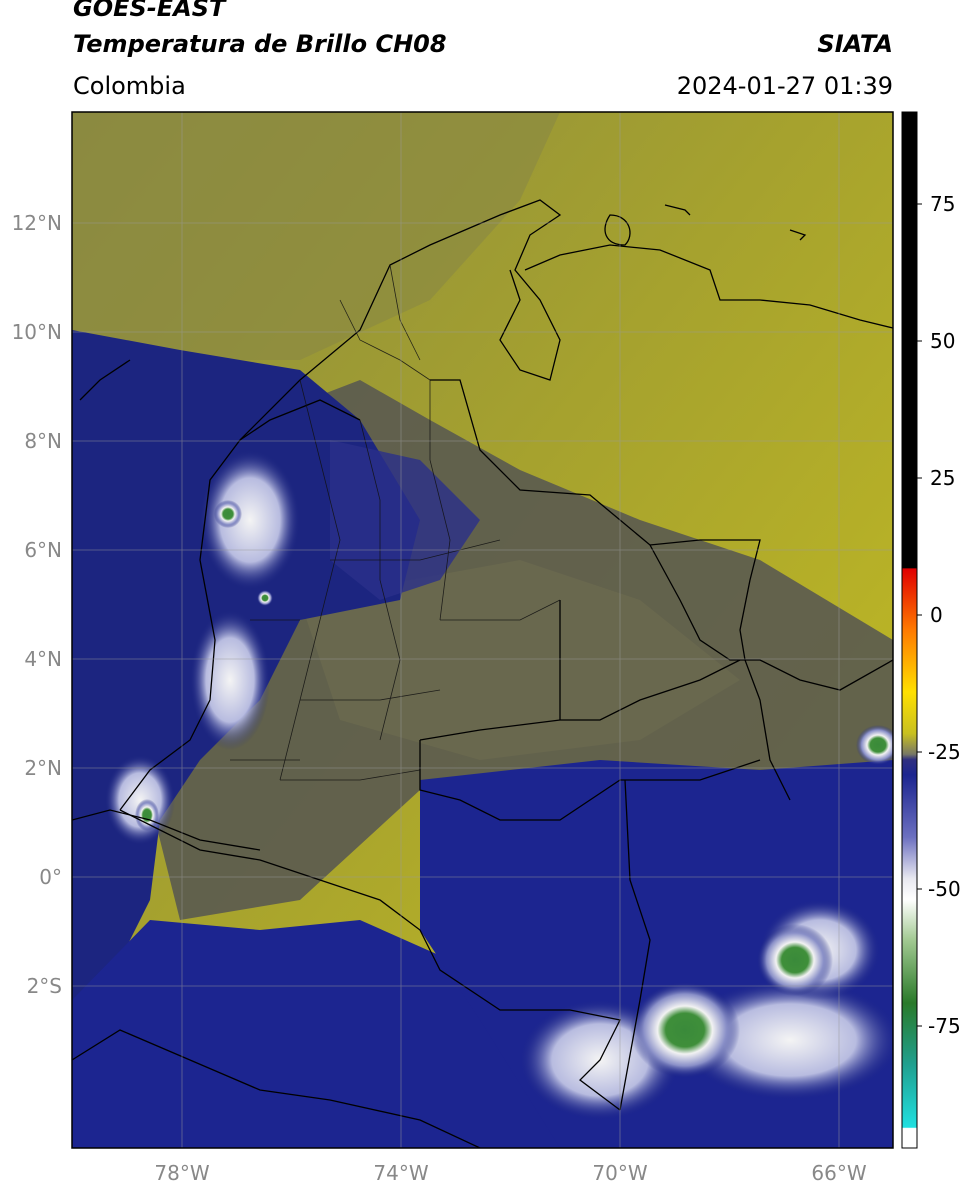 This screenshot has width=966, height=1190. What do you see at coordinates (37, 332) in the screenshot?
I see `lat-tick-label: 10°N` at bounding box center [37, 332].